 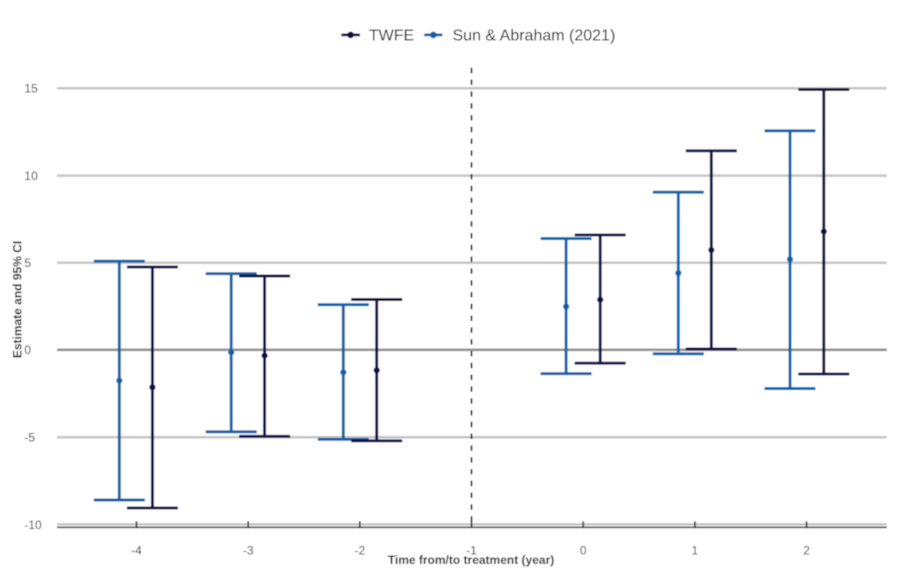 What do you see at coordinates (359, 551) in the screenshot?
I see `svg-text: -2` at bounding box center [359, 551].